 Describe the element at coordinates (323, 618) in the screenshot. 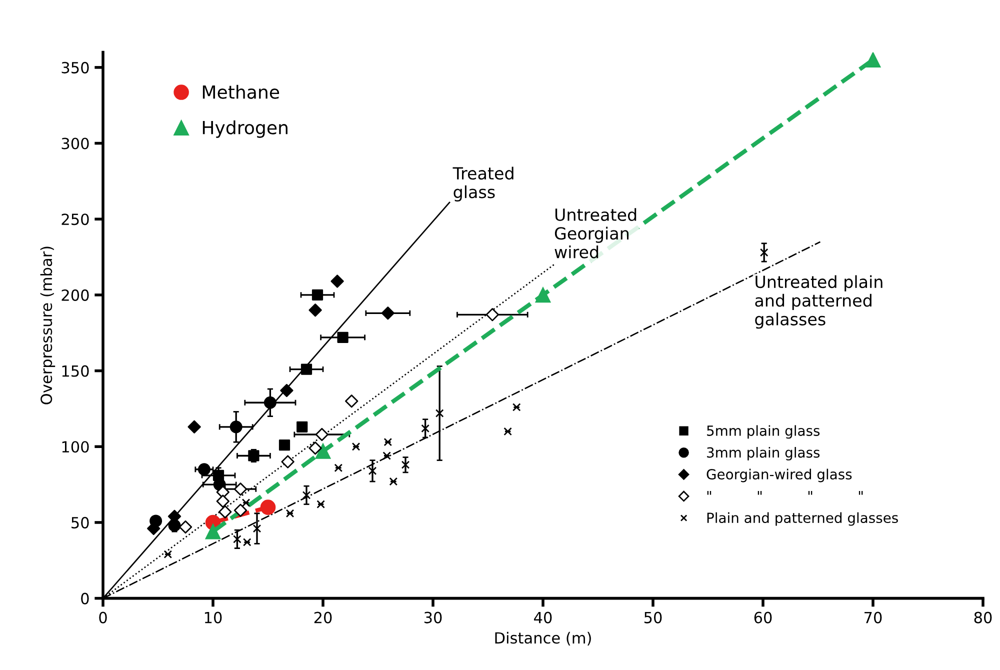

I see `x-tick-label: 20` at that location.